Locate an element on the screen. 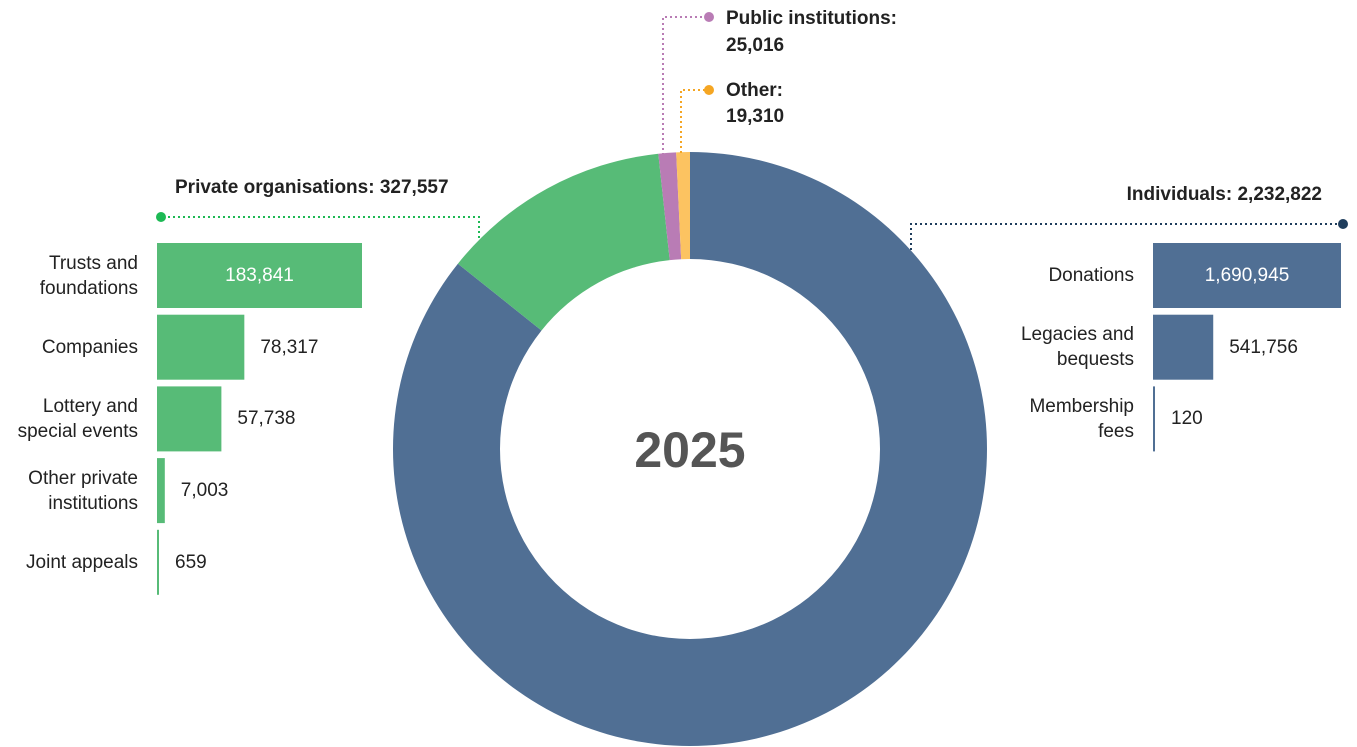 The width and height of the screenshot is (1357, 747). value-label: 78,317 is located at coordinates (289, 347).